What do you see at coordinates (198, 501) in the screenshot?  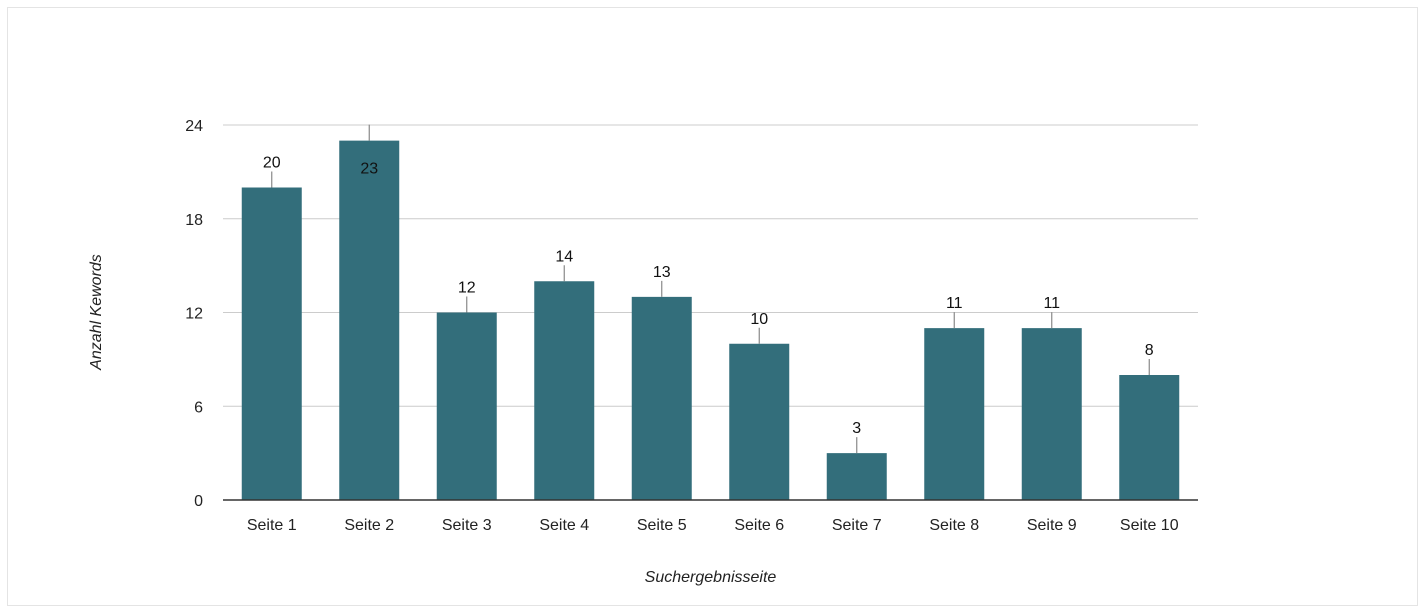 I see `y-tick-label: 0` at bounding box center [198, 501].